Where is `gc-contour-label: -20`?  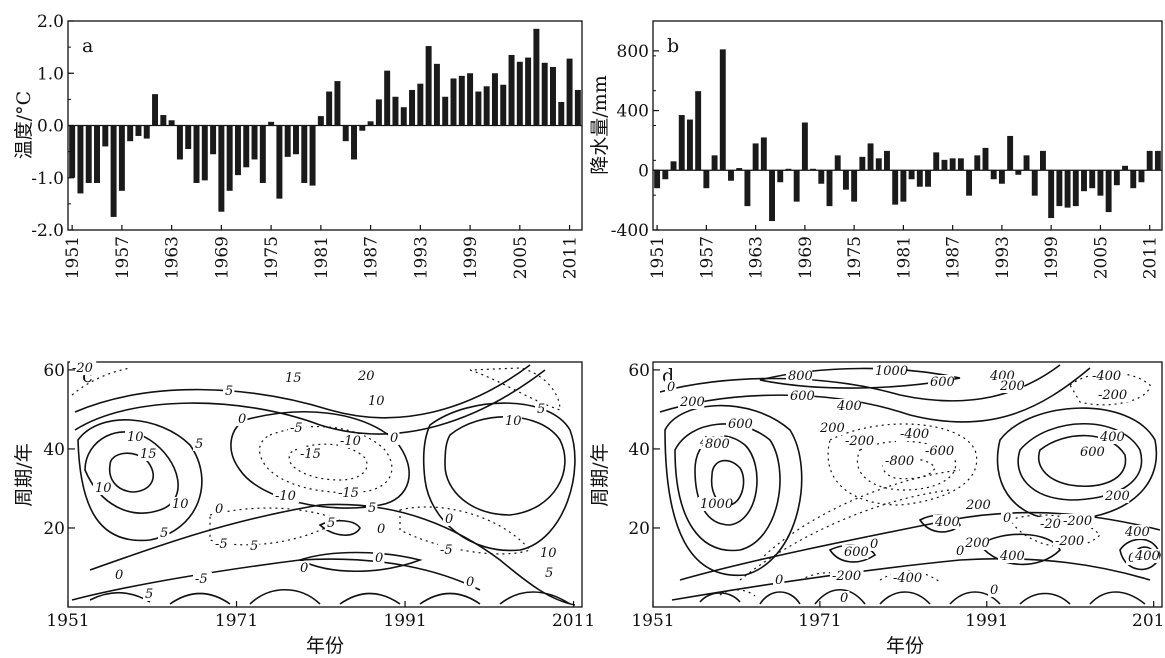
gc-contour-label: -20 is located at coordinates (82, 368).